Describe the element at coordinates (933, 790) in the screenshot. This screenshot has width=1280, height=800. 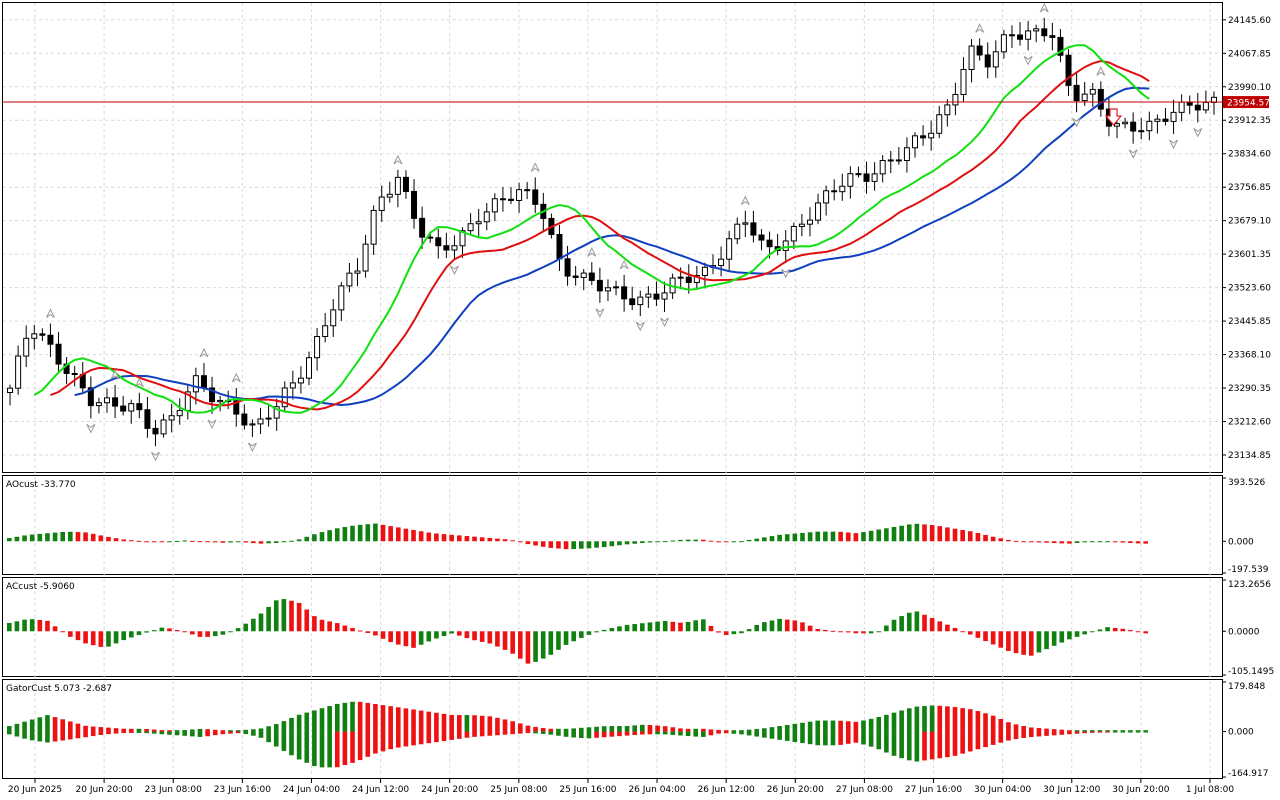
I see `x-tick-label: 27 Jun 16:00` at that location.